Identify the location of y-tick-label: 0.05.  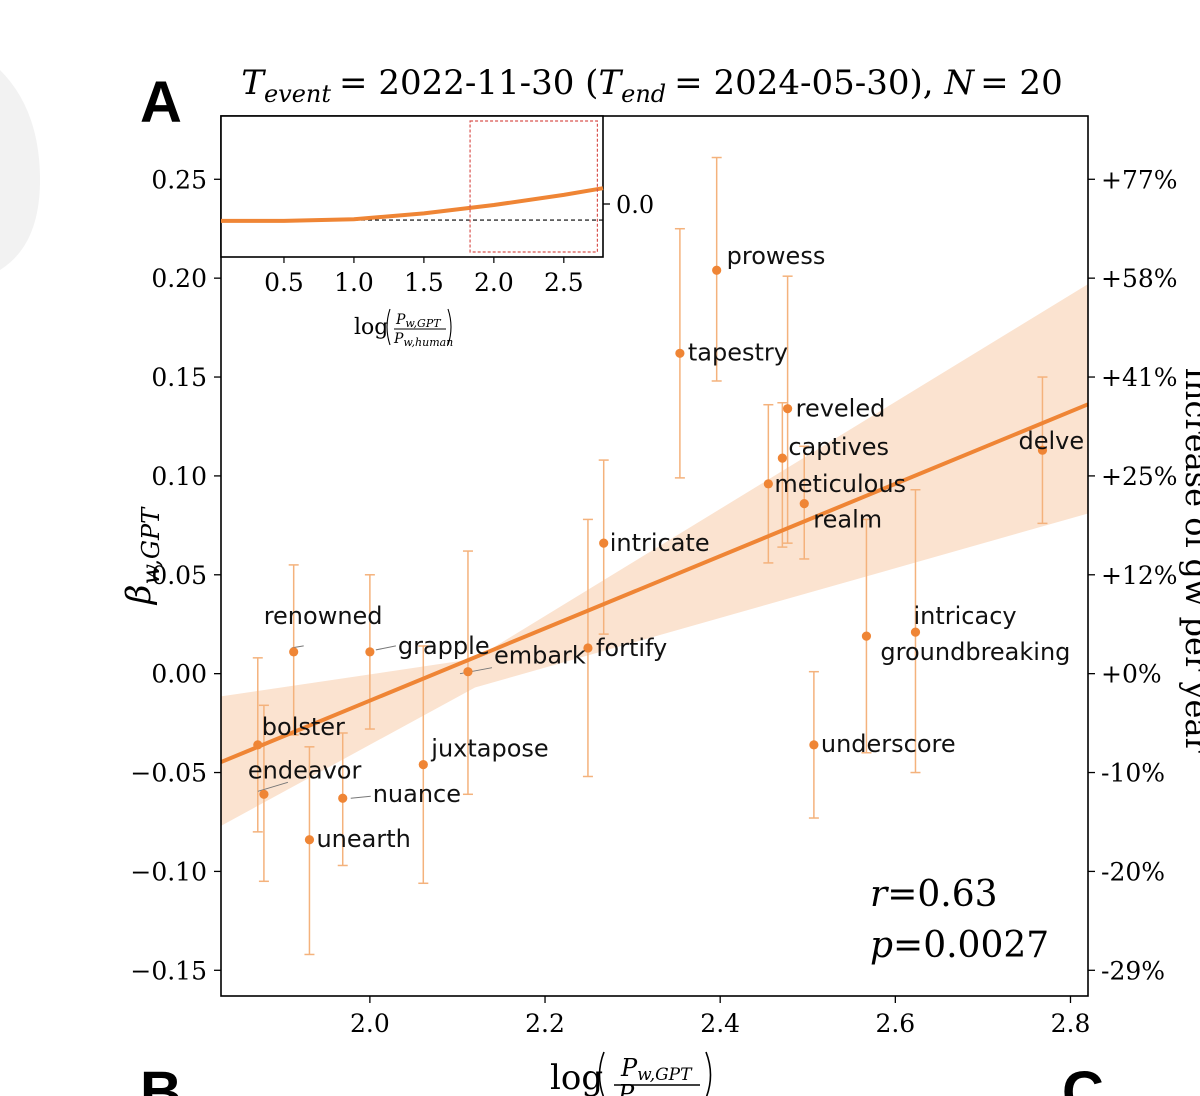
(179, 575).